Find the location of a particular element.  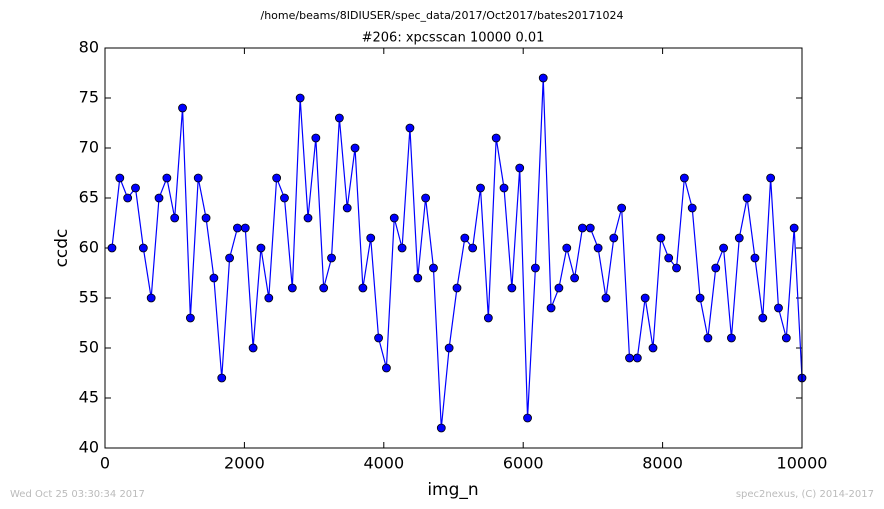

x-tick-label: 8000 is located at coordinates (662, 463).